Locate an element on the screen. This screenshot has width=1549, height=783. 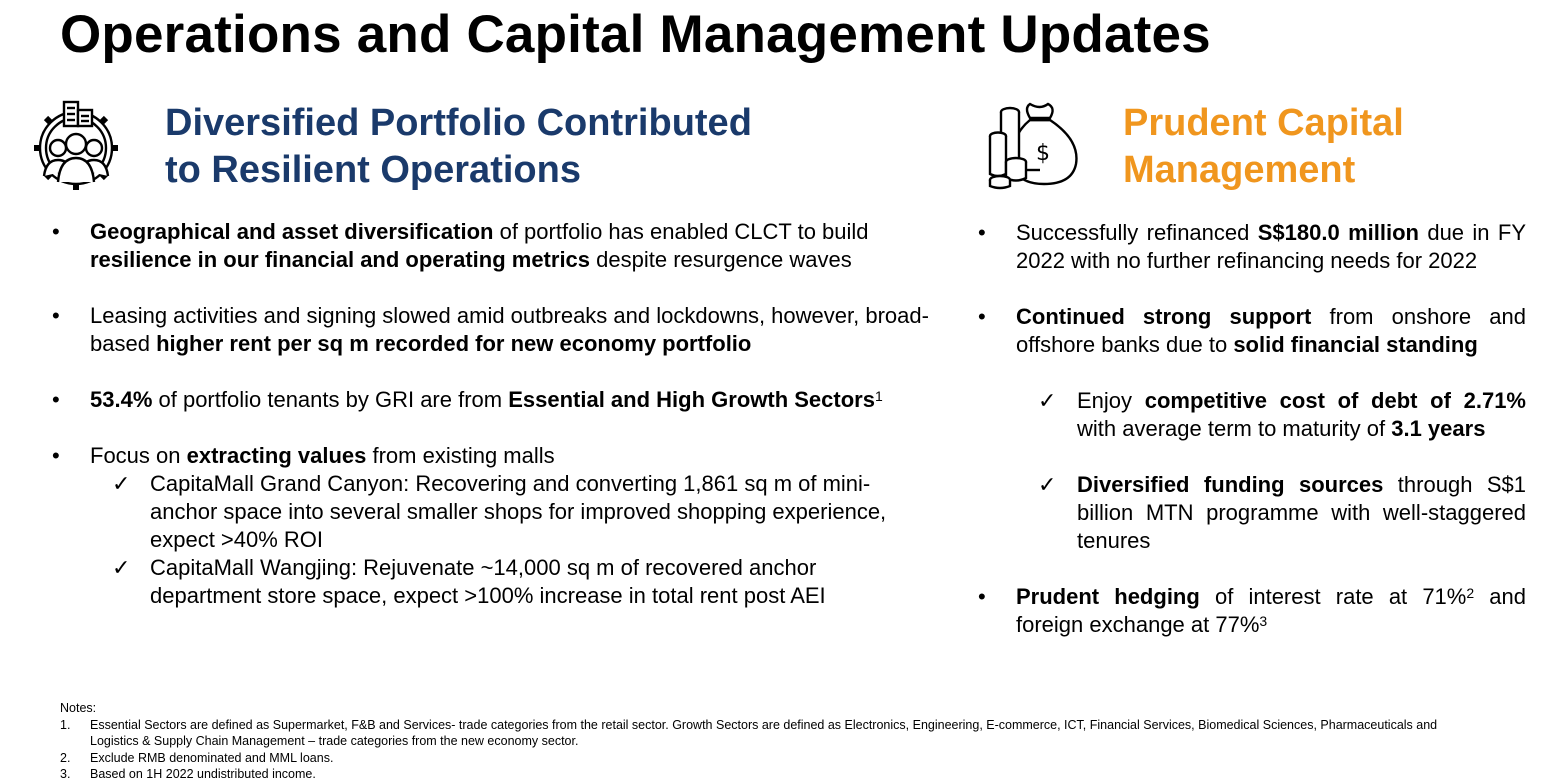
footnote-number: 1. is located at coordinates (65, 724).